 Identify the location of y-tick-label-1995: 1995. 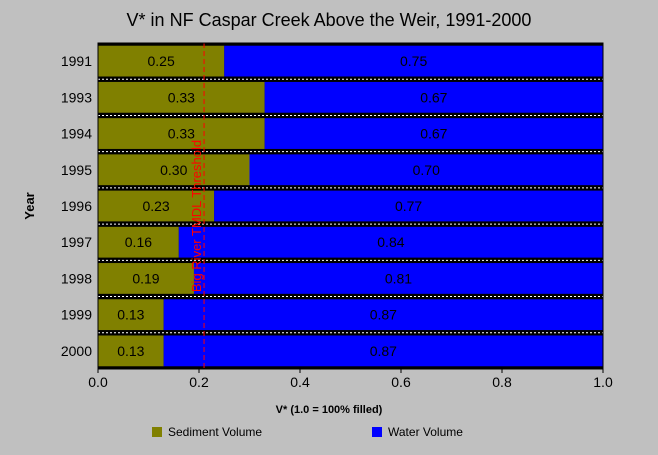
(76, 170).